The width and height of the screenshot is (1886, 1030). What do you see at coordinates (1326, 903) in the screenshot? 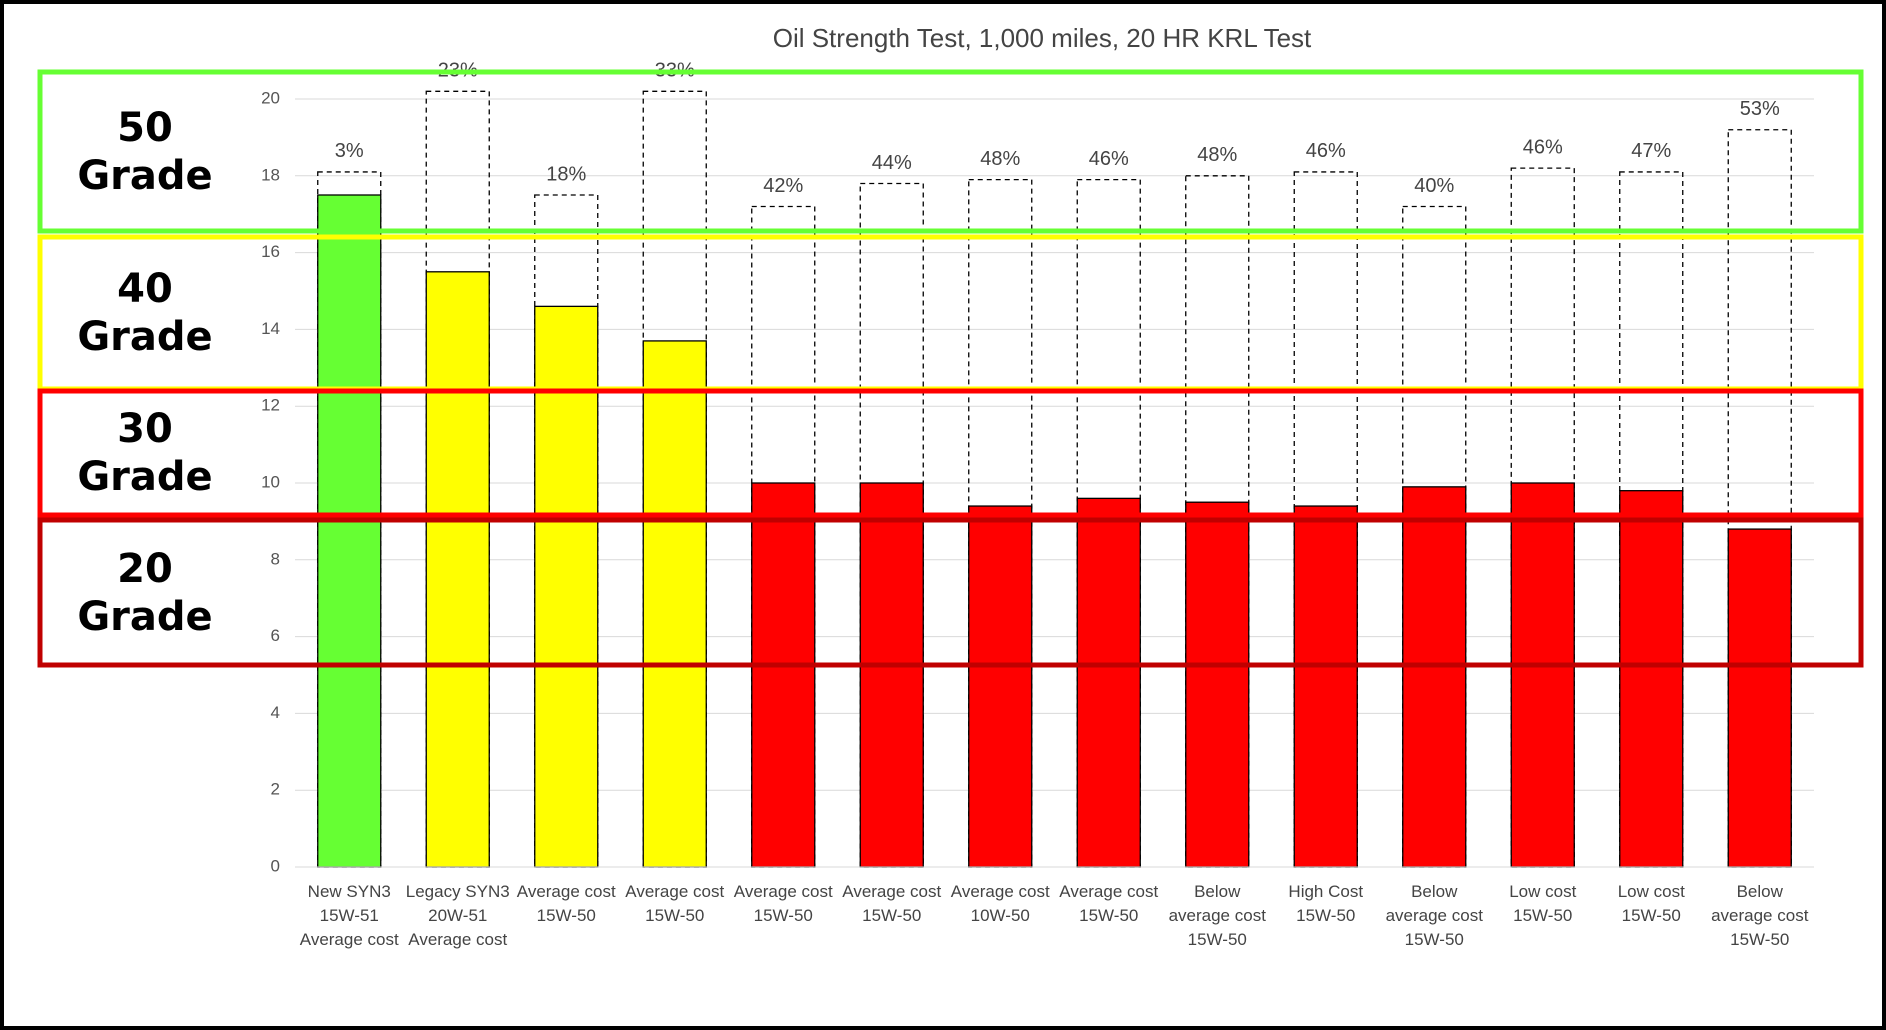
I see `x-tick-label: High Cost 15W-50` at bounding box center [1326, 903].